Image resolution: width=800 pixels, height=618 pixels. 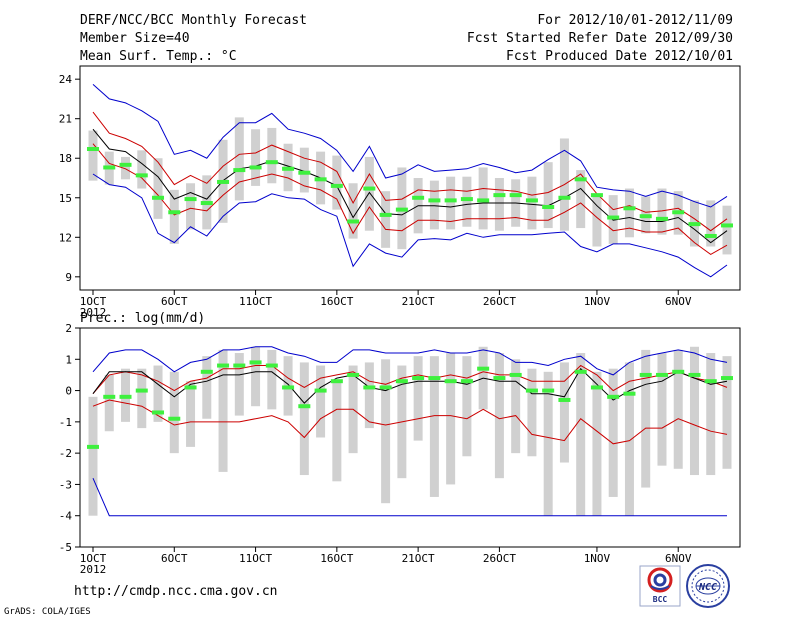 What do you see at coordinates (193, 20) in the screenshot?
I see `figure-title: DERF/NCC/BCC Monthly Forecast` at bounding box center [193, 20].